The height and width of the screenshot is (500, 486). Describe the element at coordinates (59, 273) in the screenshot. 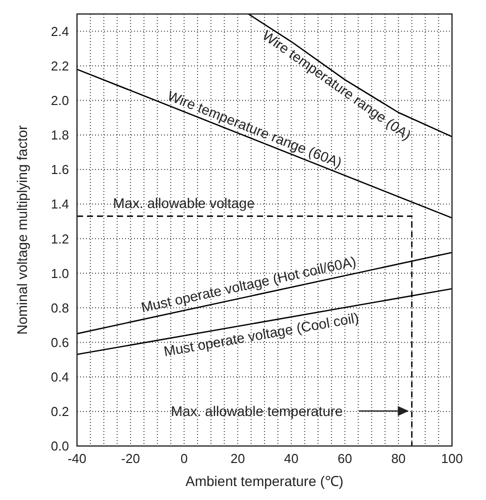

I see `y-tick-label: 1.0` at that location.